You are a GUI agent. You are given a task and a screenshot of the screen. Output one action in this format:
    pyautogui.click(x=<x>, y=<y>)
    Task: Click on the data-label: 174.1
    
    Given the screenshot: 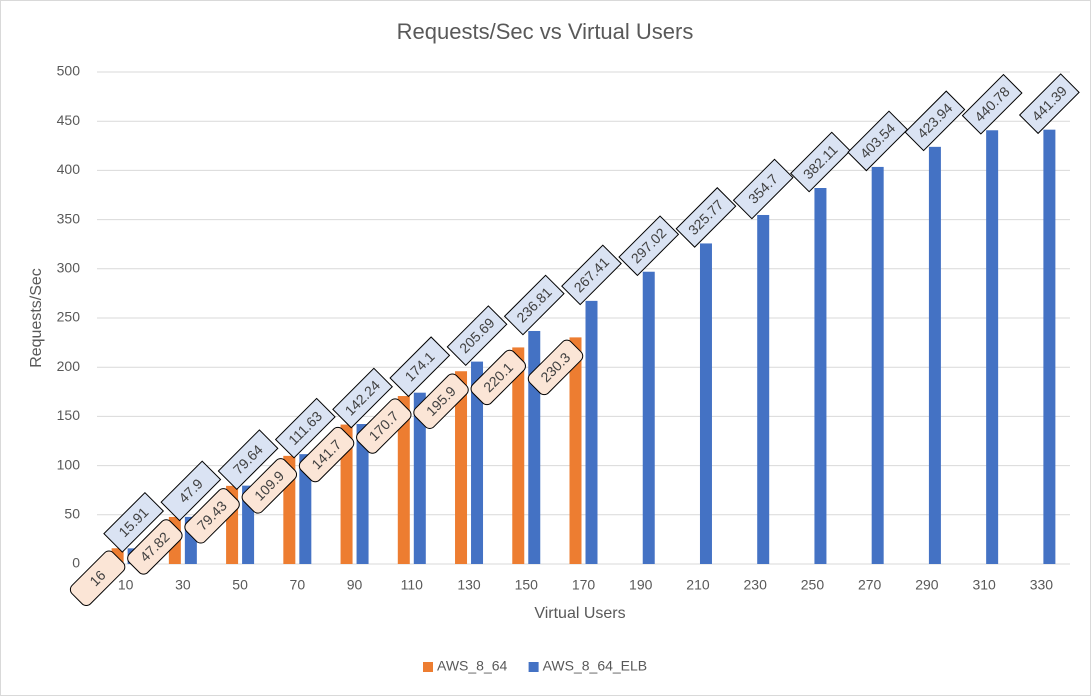 What is the action you would take?
    pyautogui.click(x=420, y=367)
    